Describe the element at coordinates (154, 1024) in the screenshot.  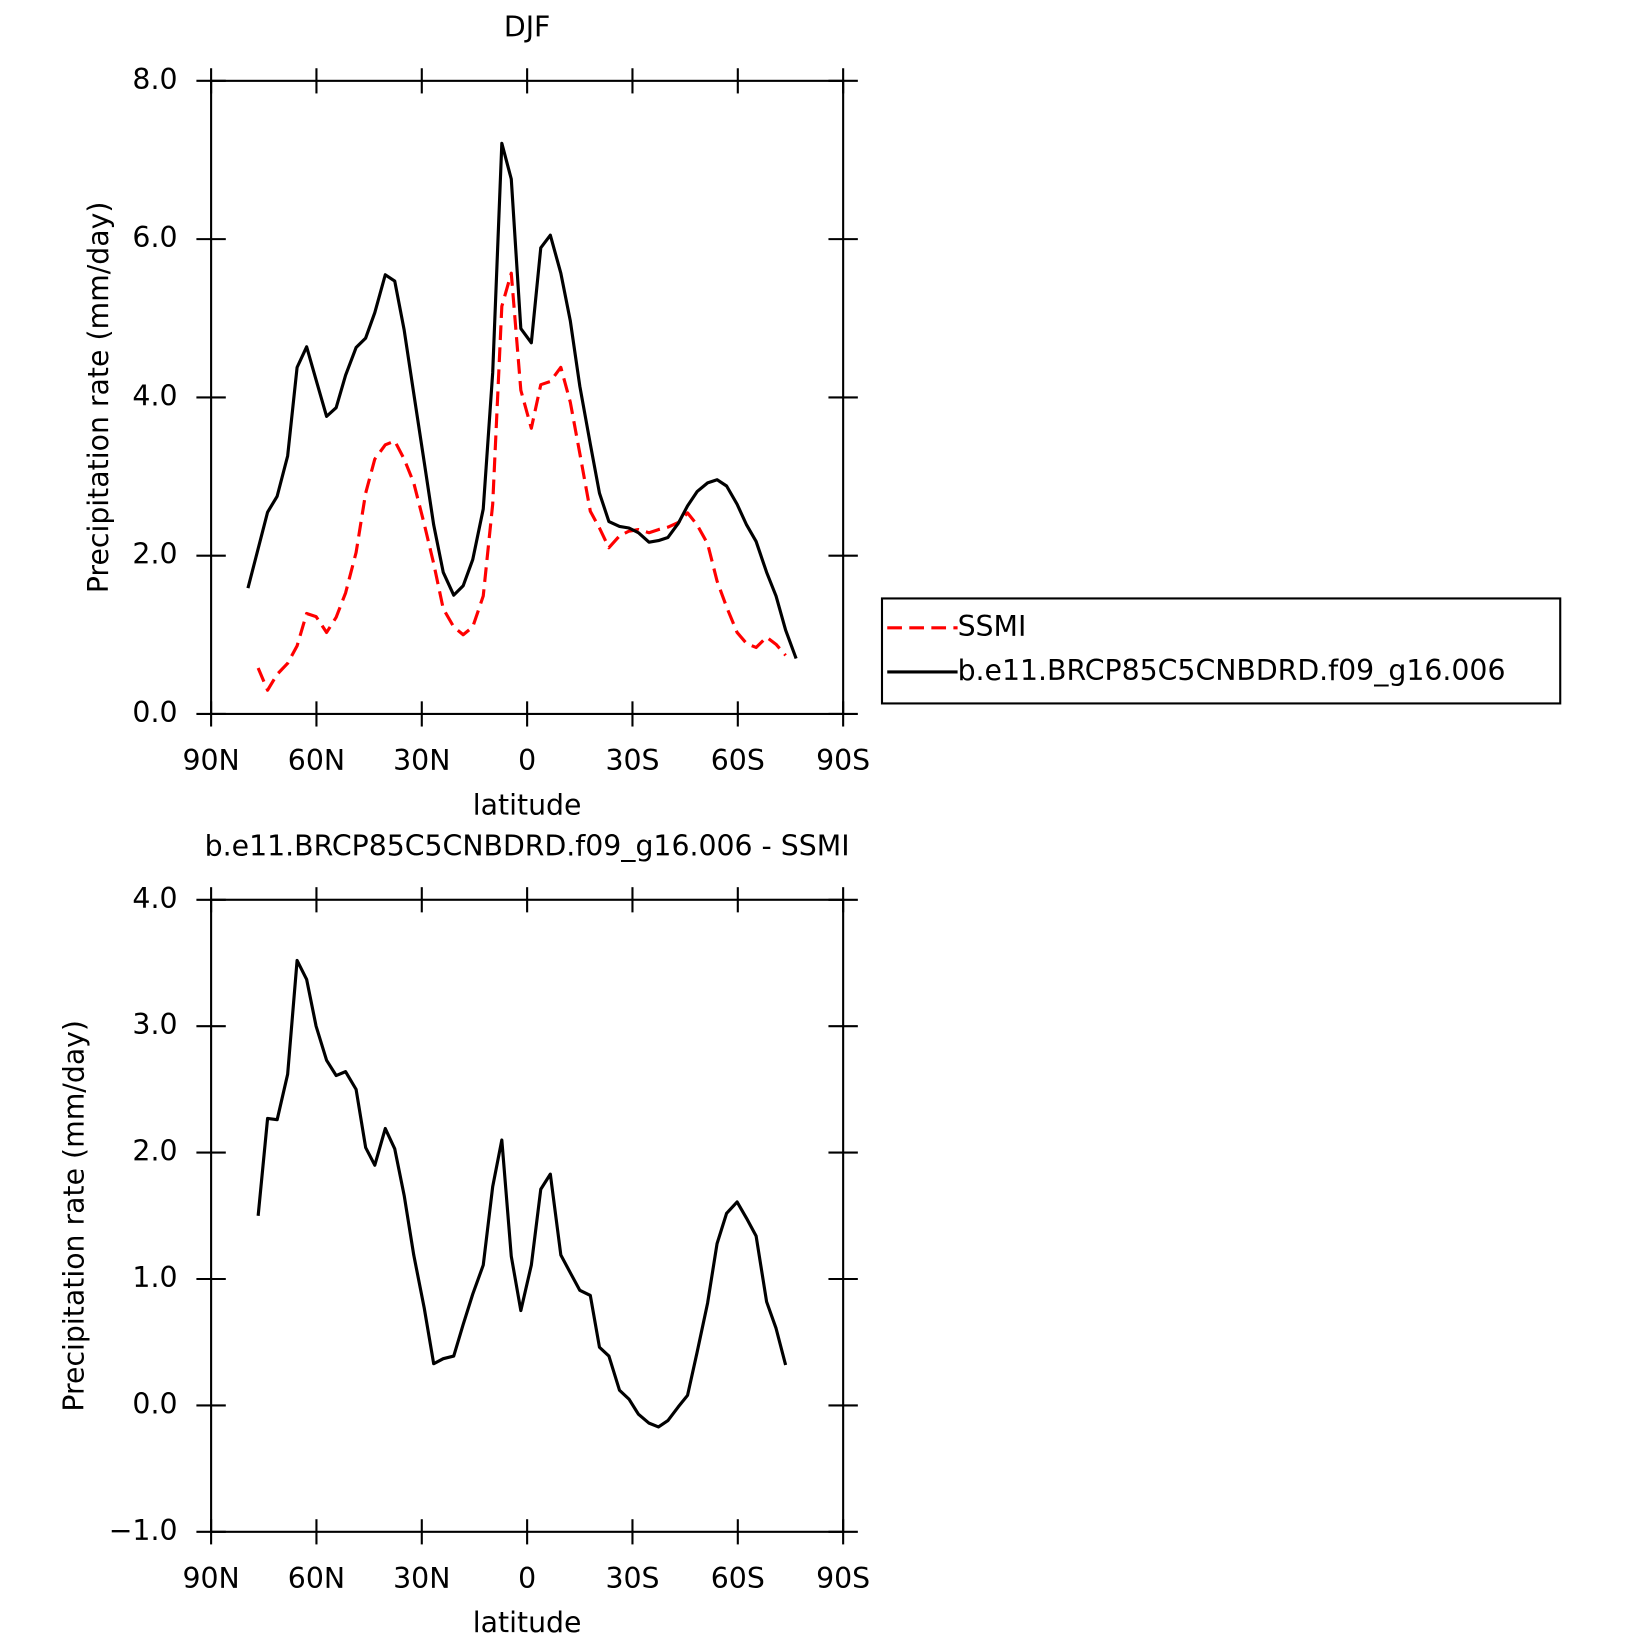
I see `y-tick-label: 3.0` at that location.